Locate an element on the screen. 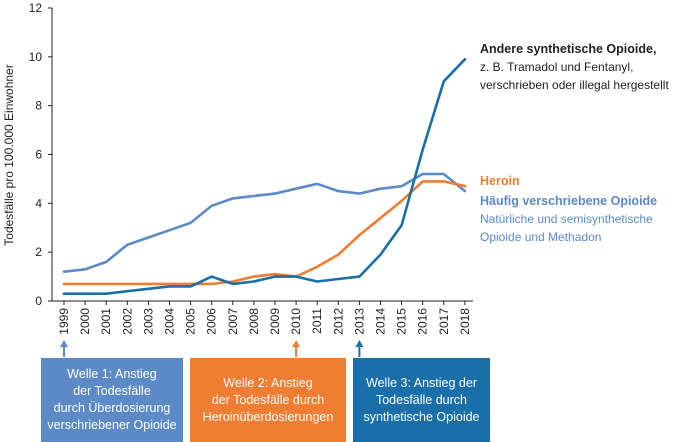 The height and width of the screenshot is (442, 685). x-tick-label: 2015 is located at coordinates (402, 321).